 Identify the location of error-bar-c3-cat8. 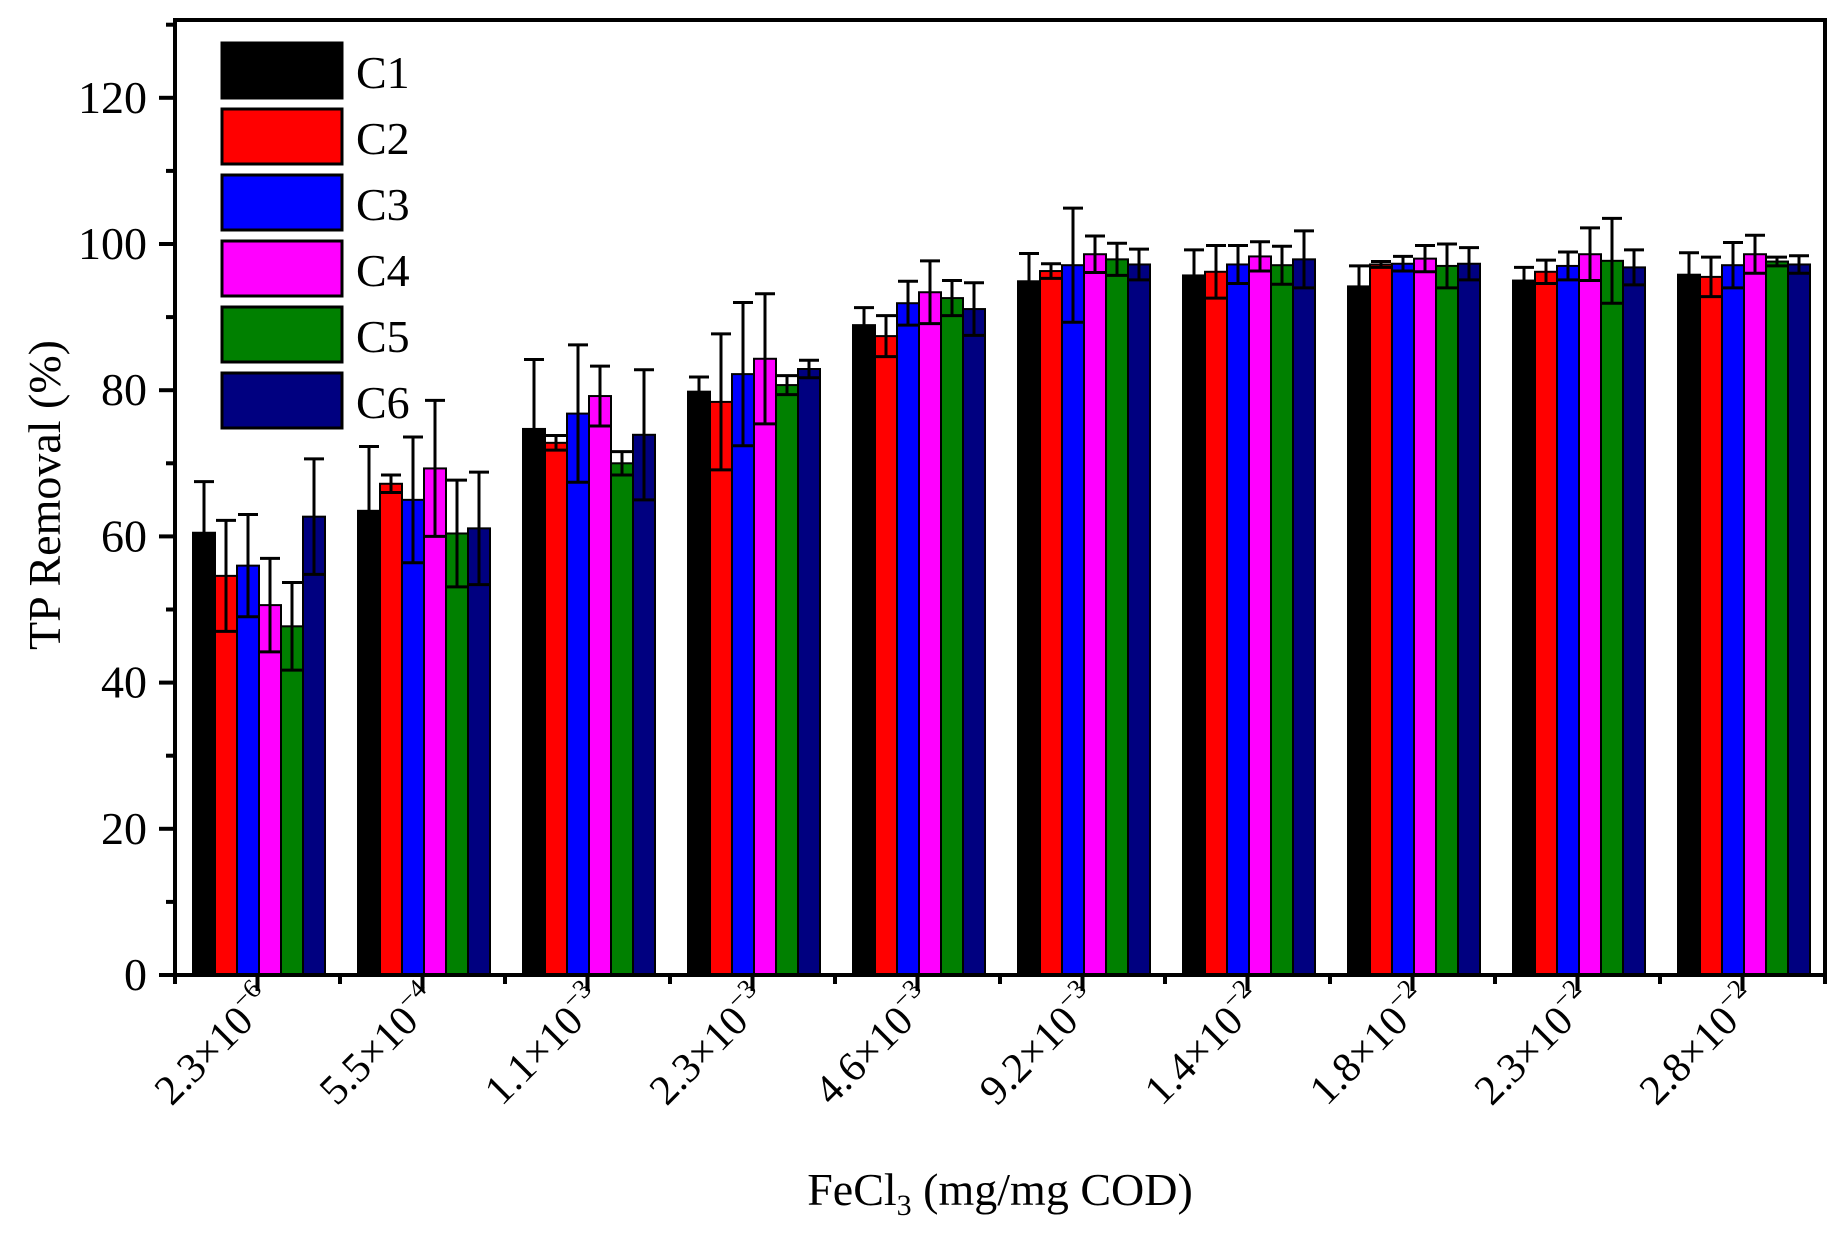
(1403, 263).